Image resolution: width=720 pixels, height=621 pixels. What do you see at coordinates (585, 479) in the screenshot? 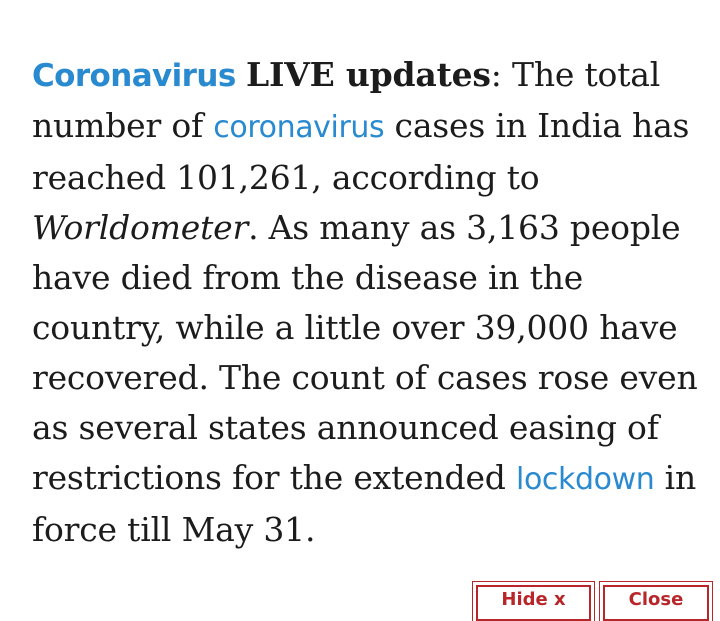
I see `lockdown-link: lockdown` at bounding box center [585, 479].